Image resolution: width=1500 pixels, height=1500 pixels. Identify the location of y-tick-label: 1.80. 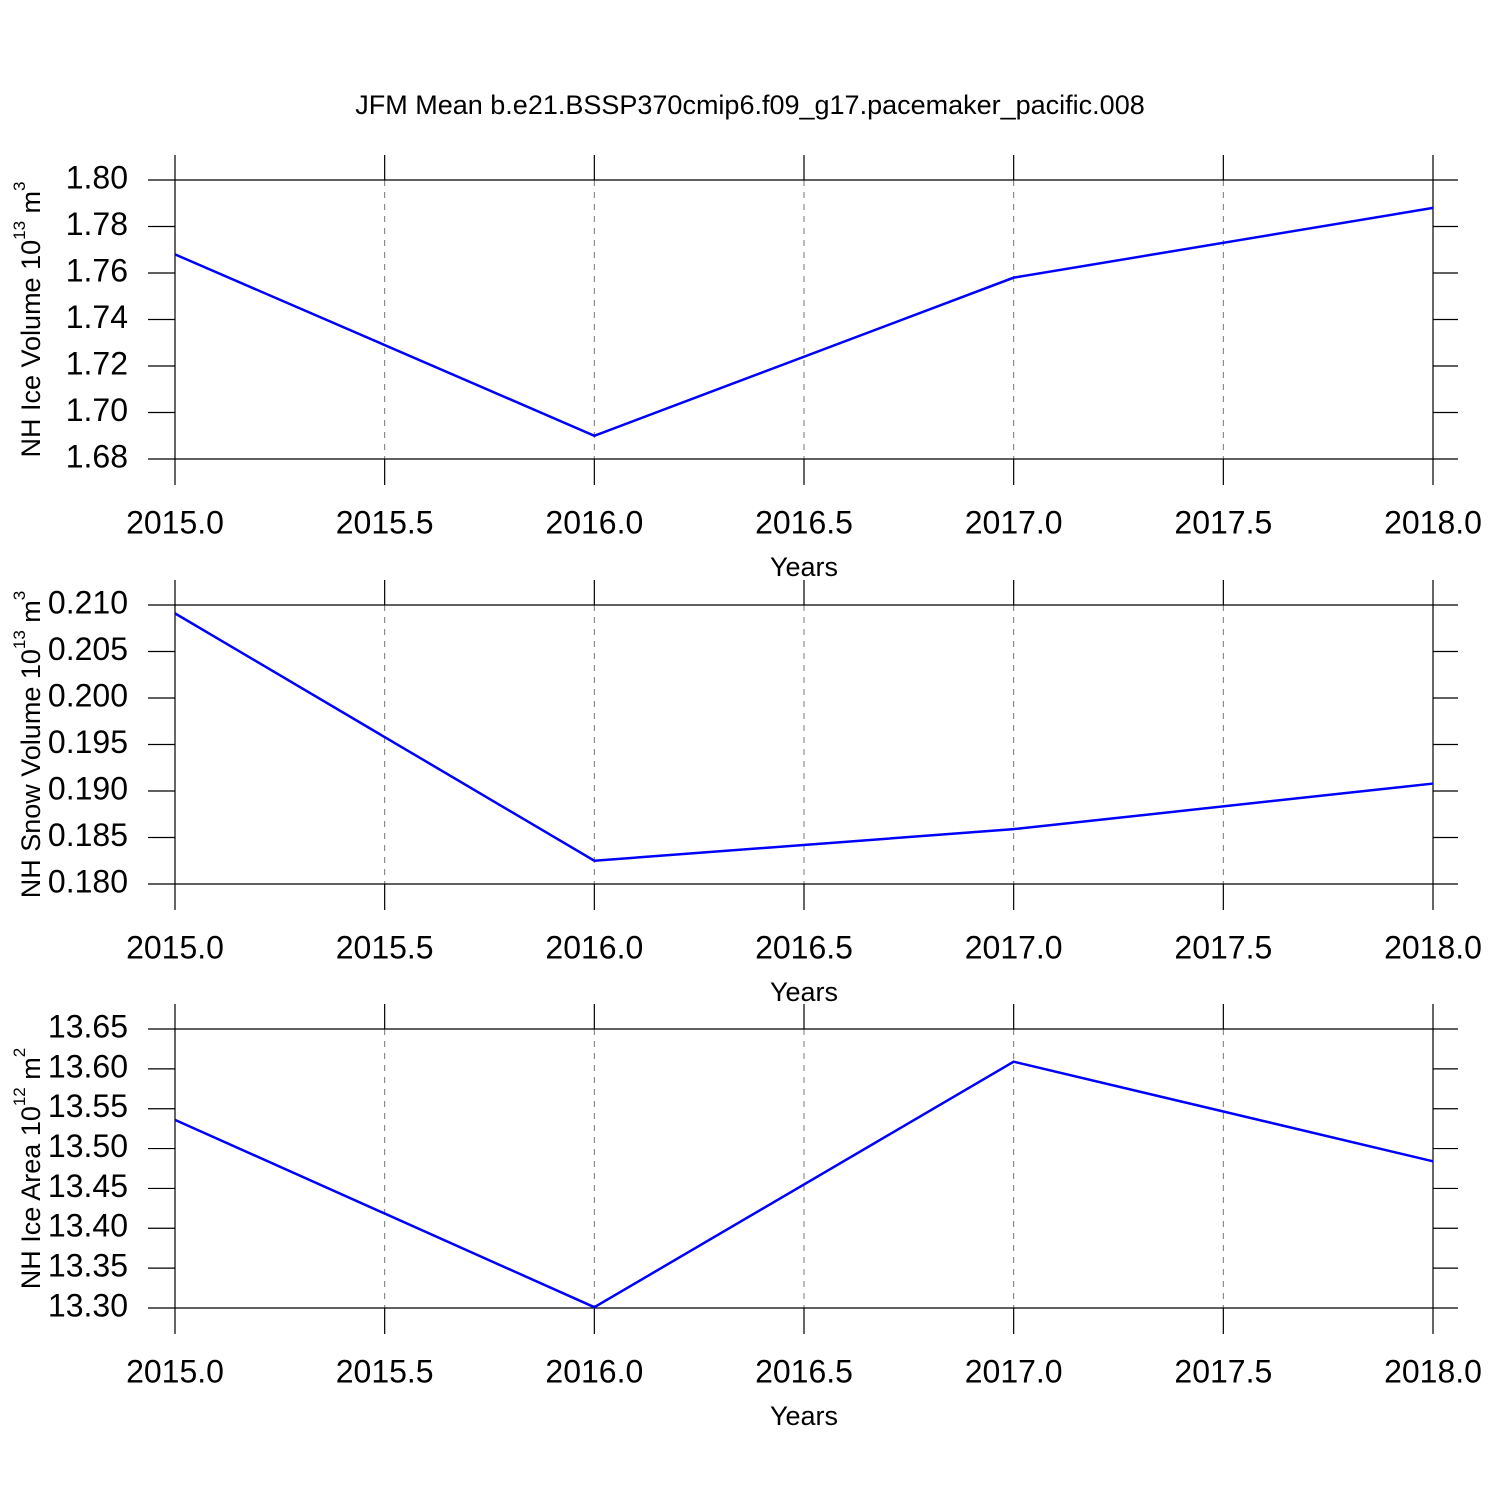
(97, 177).